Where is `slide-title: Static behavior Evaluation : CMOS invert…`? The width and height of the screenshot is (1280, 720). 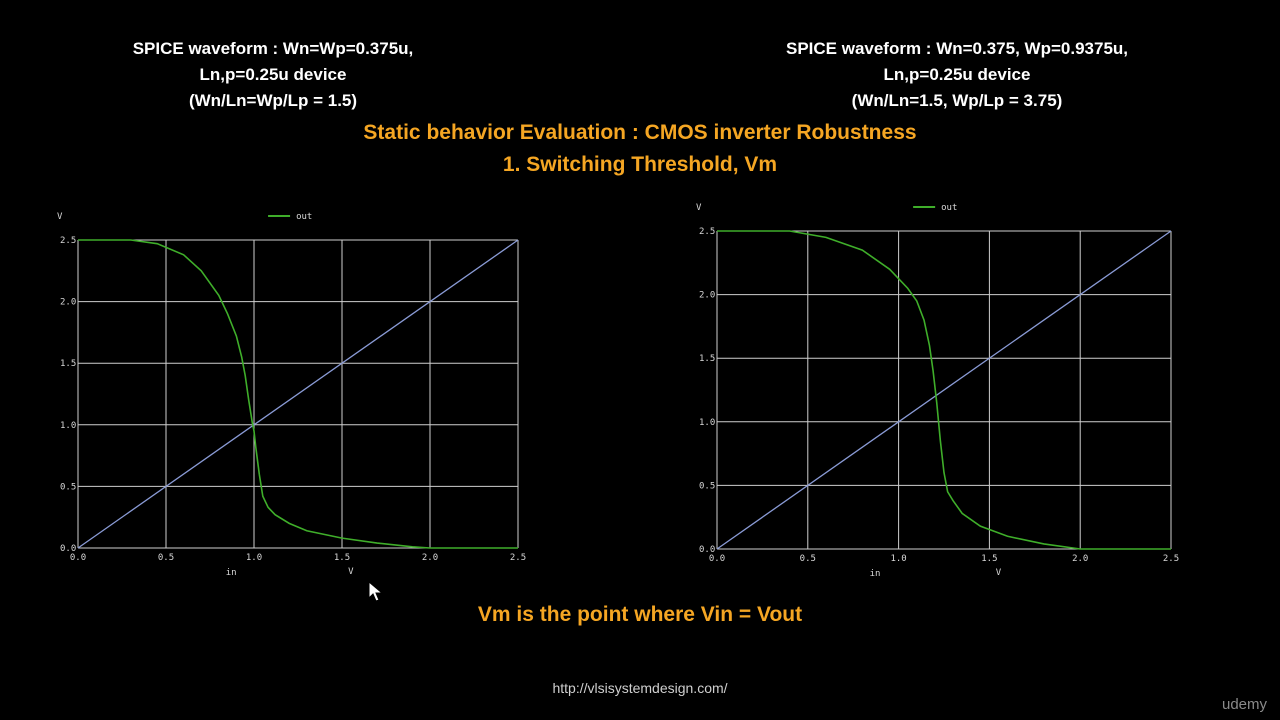
slide-title: Static behavior Evaluation : CMOS invert… is located at coordinates (640, 132).